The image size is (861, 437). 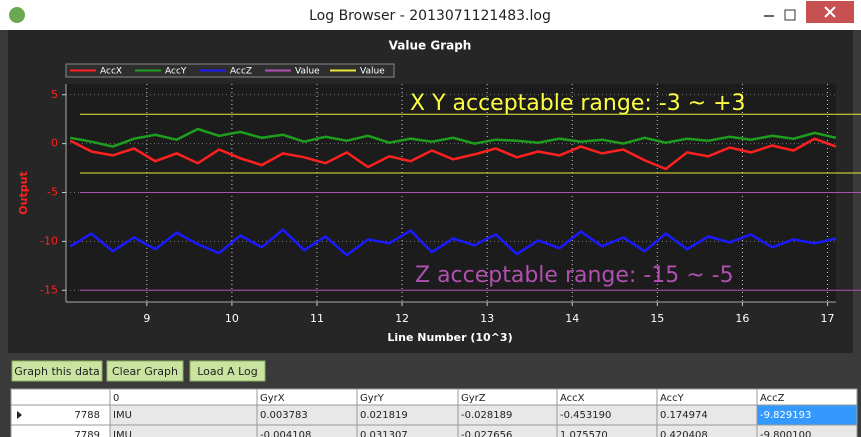 What do you see at coordinates (578, 103) in the screenshot?
I see `annotation: X Y acceptable range: -3 ~ +3` at bounding box center [578, 103].